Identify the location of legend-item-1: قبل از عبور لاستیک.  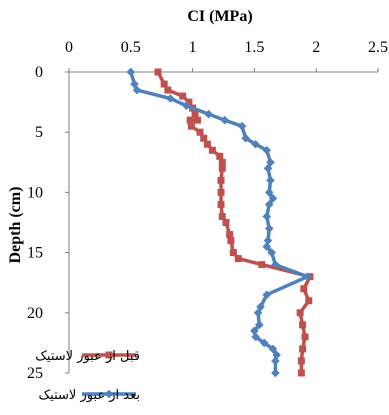
(87, 356).